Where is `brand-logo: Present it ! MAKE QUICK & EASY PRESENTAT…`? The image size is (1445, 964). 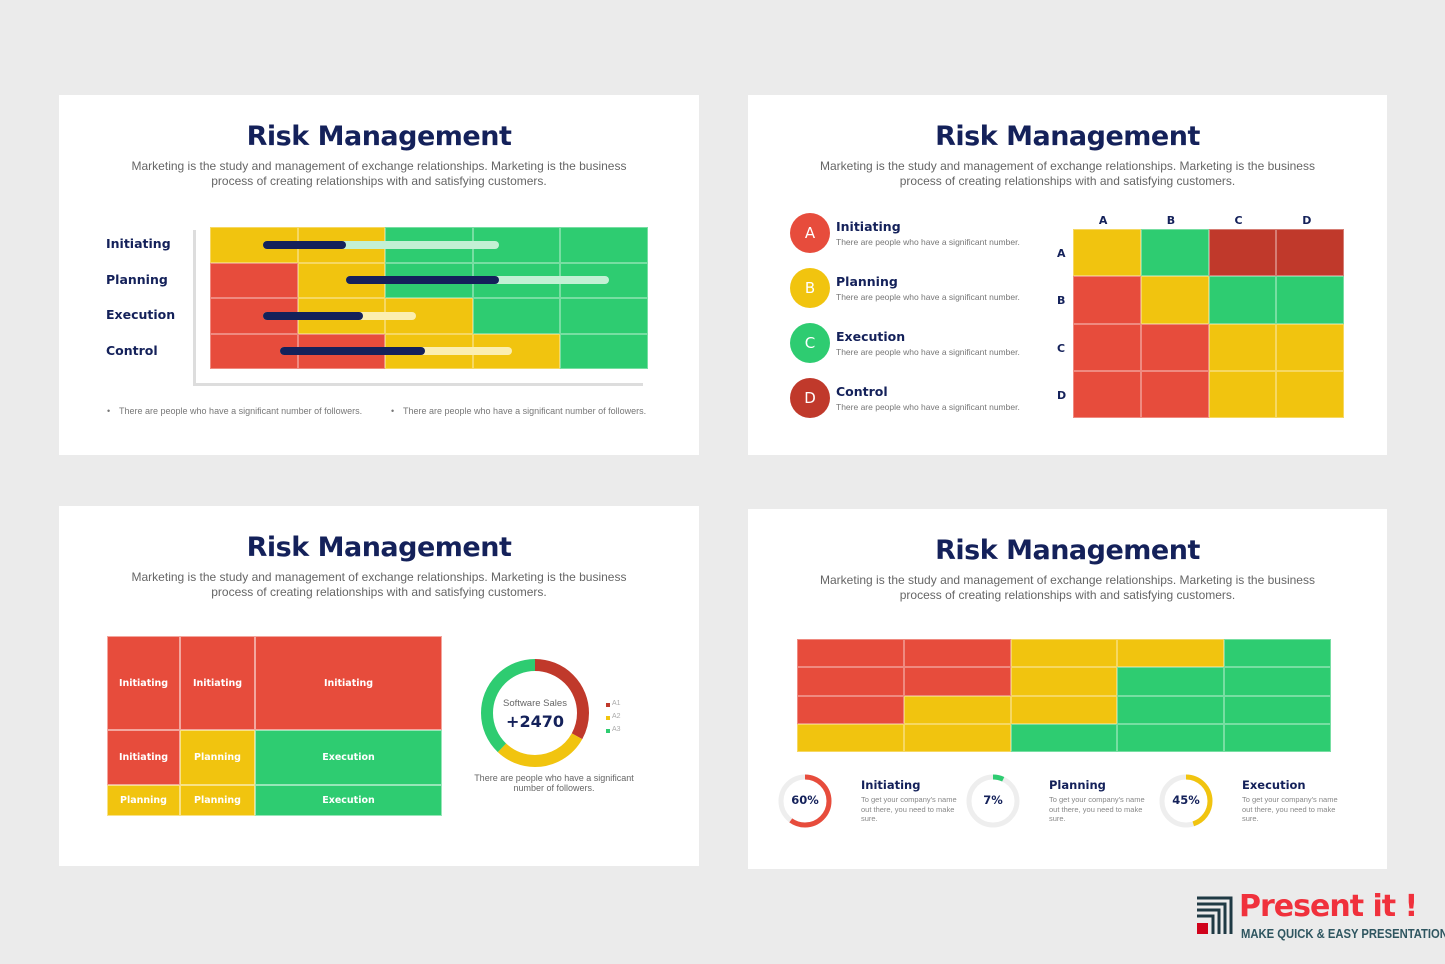 brand-logo: Present it ! MAKE QUICK & EASY PRESENTAT… is located at coordinates (1320, 916).